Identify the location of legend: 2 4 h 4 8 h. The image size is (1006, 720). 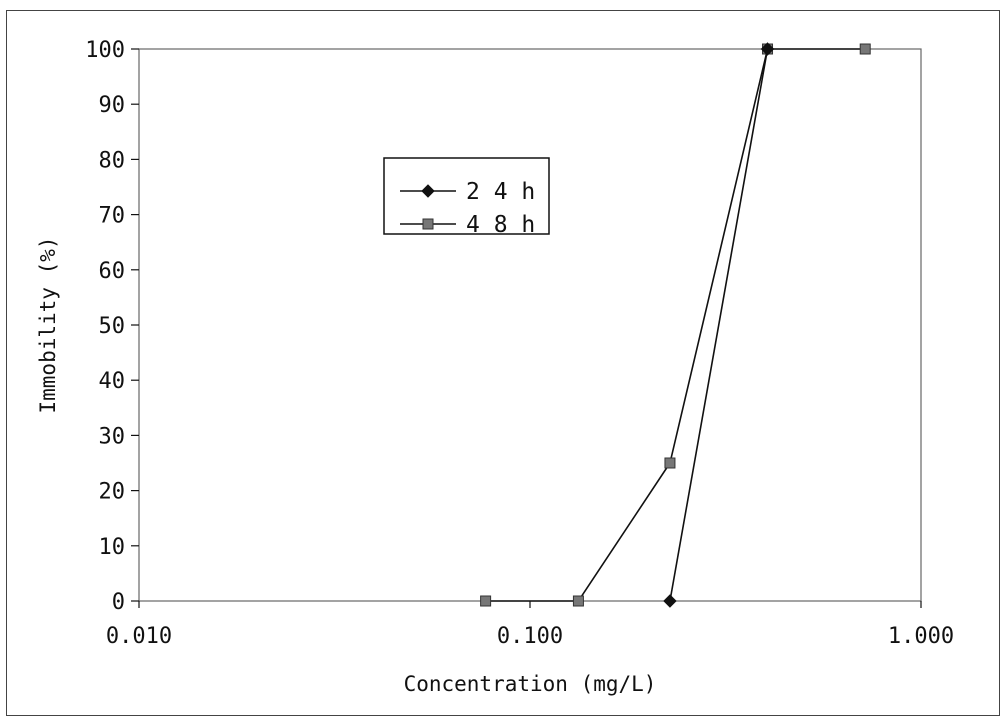
(466, 197).